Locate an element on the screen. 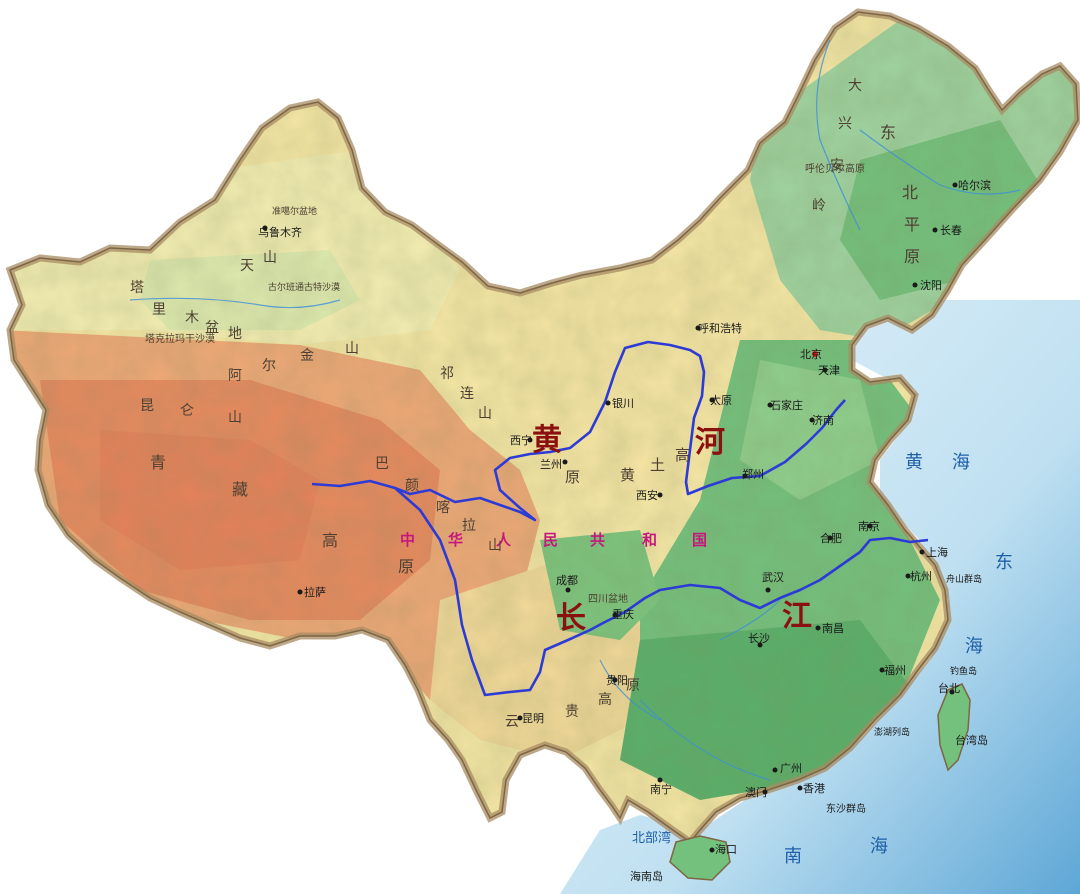  city-urumqi: 乌鲁木齐 is located at coordinates (280, 232).